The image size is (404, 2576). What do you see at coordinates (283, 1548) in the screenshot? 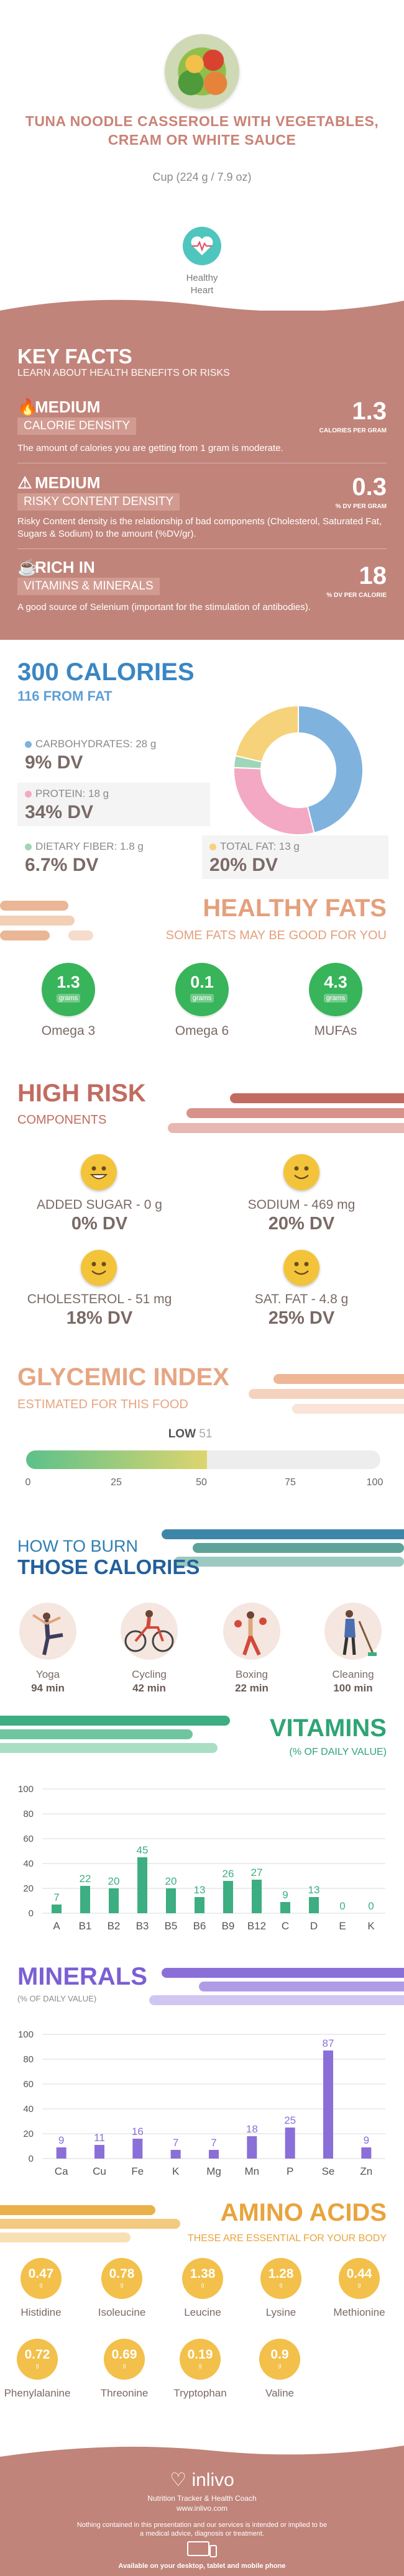
I see `burn-stripes` at bounding box center [283, 1548].